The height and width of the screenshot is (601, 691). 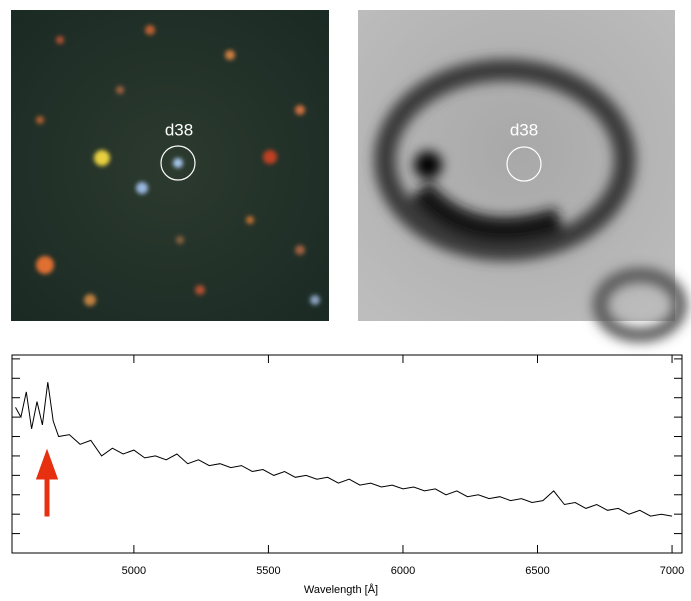 I want to click on arrow, so click(x=47, y=482).